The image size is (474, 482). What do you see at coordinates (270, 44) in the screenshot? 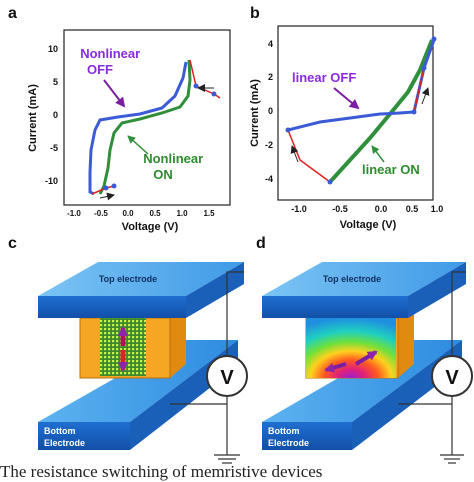
I see `plot-b-ytick: 4` at bounding box center [270, 44].